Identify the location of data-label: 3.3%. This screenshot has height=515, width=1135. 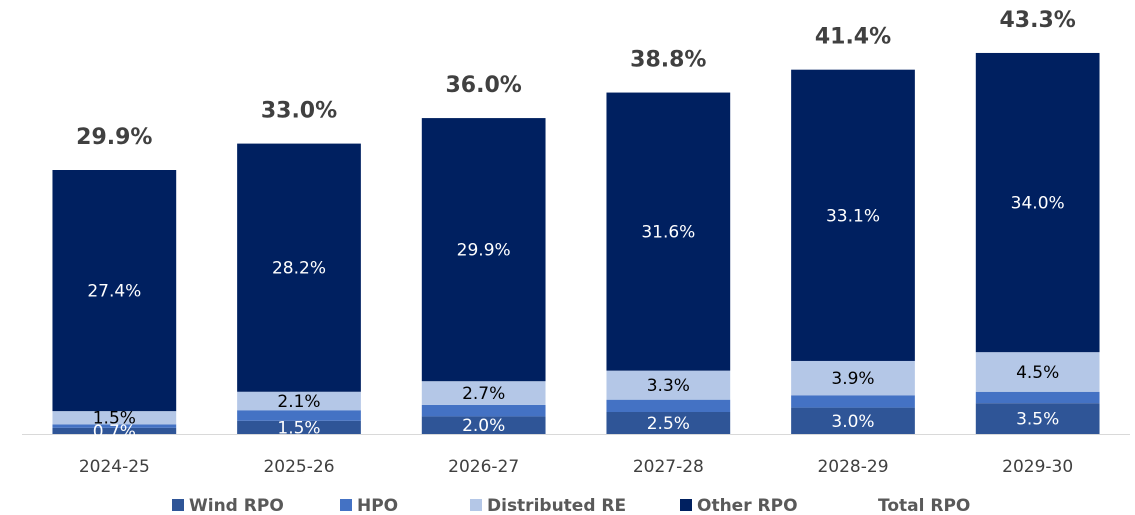
(668, 386).